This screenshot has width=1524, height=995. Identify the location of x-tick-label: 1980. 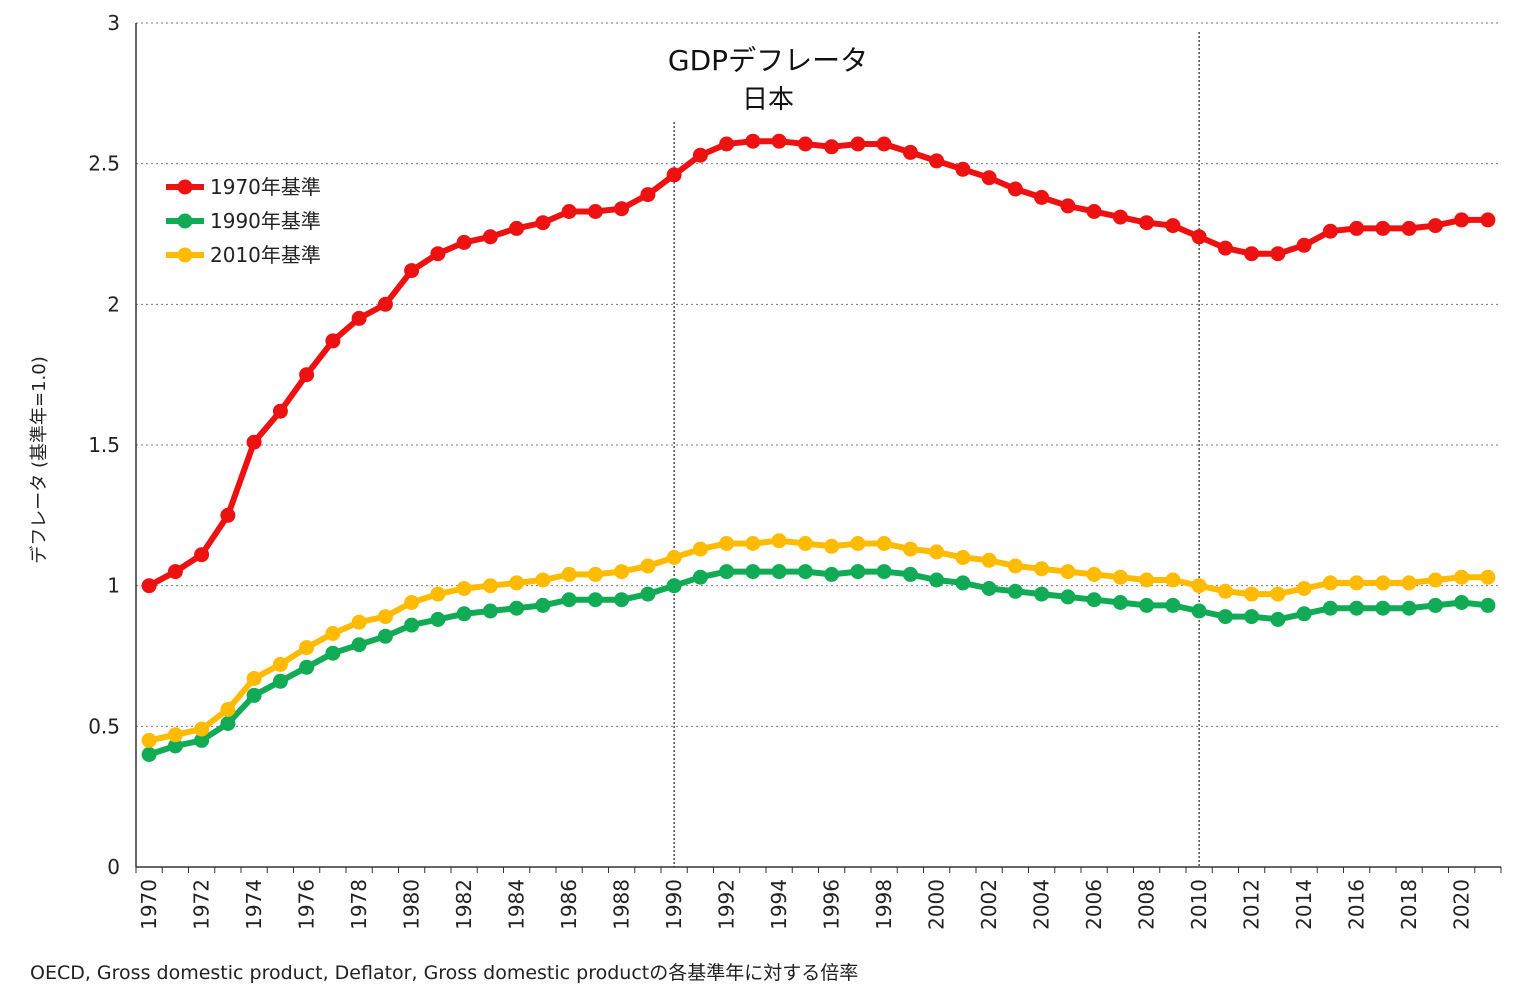
(412, 904).